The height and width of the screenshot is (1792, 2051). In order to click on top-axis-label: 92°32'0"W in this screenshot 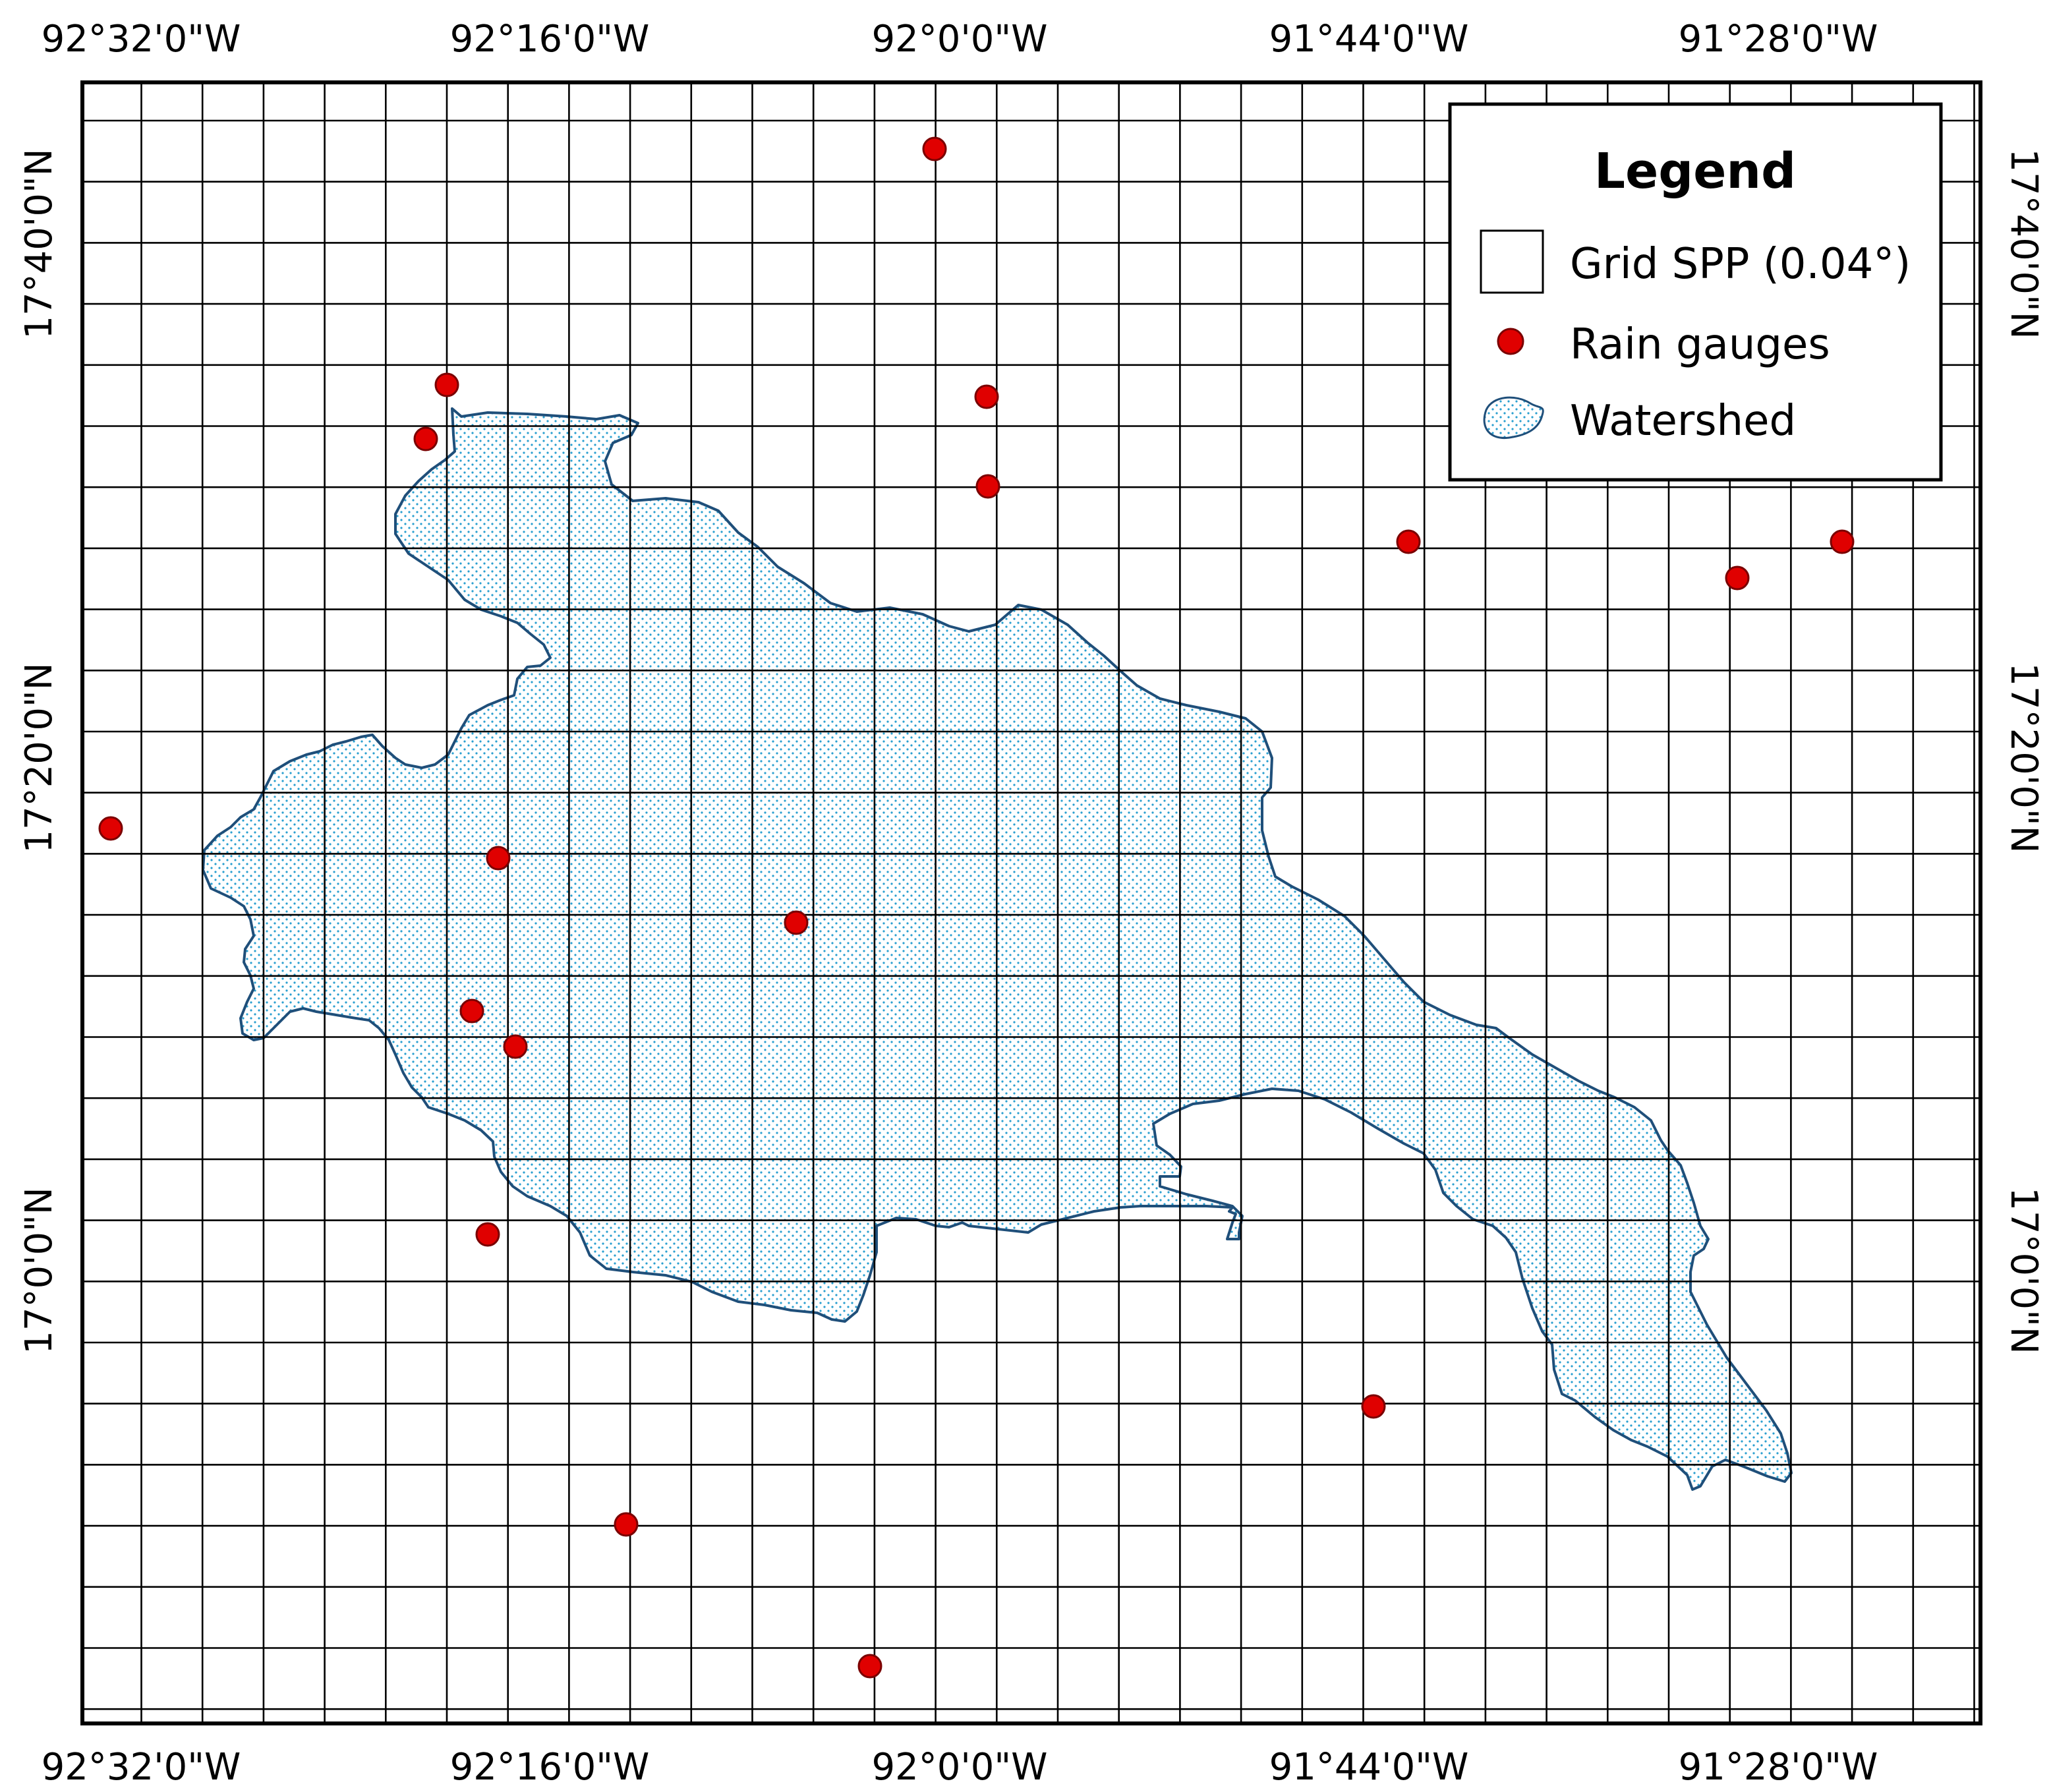, I will do `click(141, 39)`.